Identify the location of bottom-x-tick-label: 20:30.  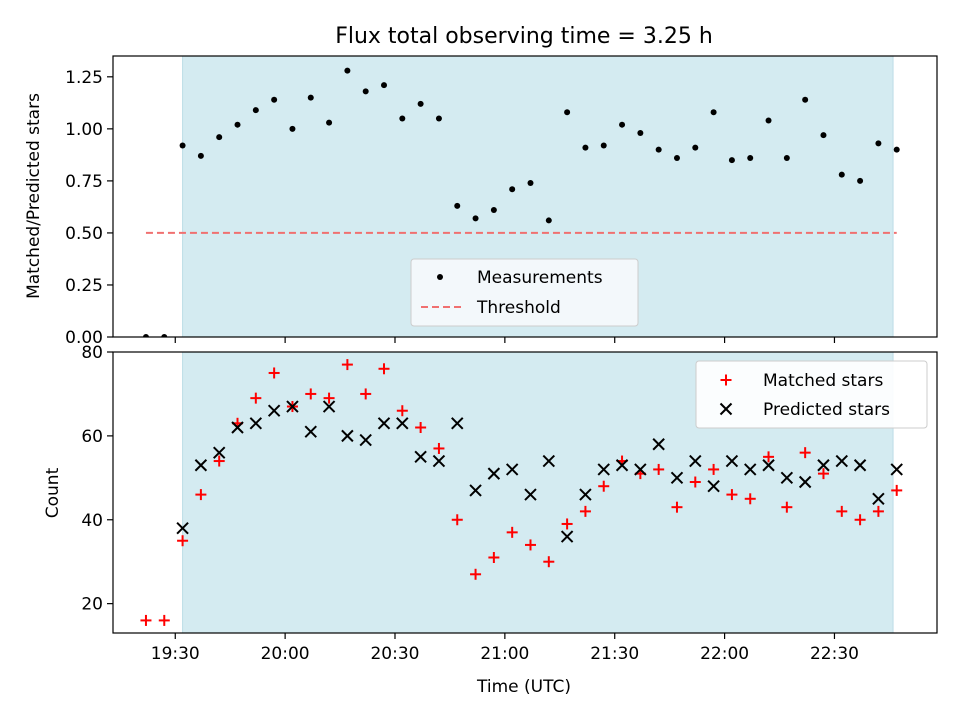
(394, 654).